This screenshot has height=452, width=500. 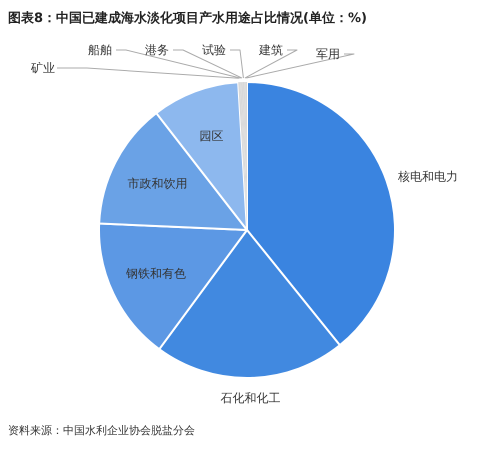 I want to click on text: 资料来源：中国水利企业协会脱盐分会, so click(x=101, y=430).